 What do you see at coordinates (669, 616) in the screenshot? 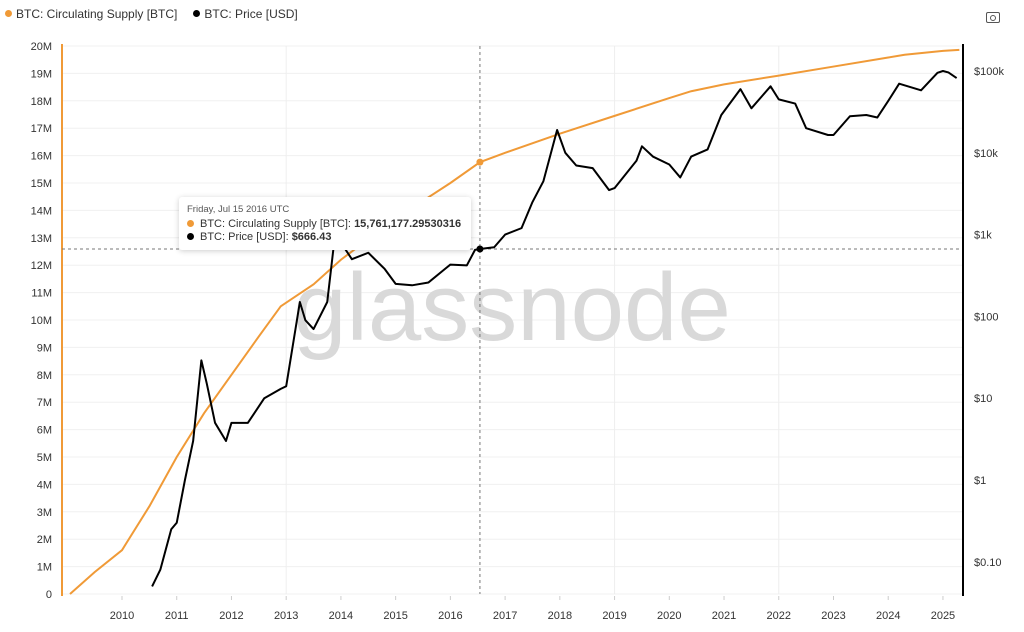
I see `x-tick-label: 2020` at bounding box center [669, 616].